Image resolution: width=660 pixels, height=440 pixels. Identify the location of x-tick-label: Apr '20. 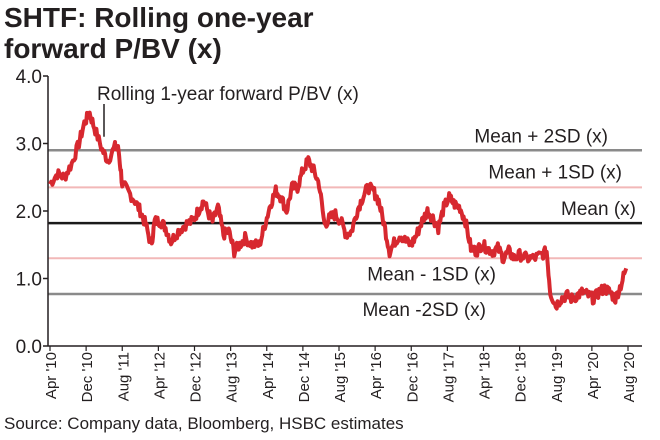
(593, 375).